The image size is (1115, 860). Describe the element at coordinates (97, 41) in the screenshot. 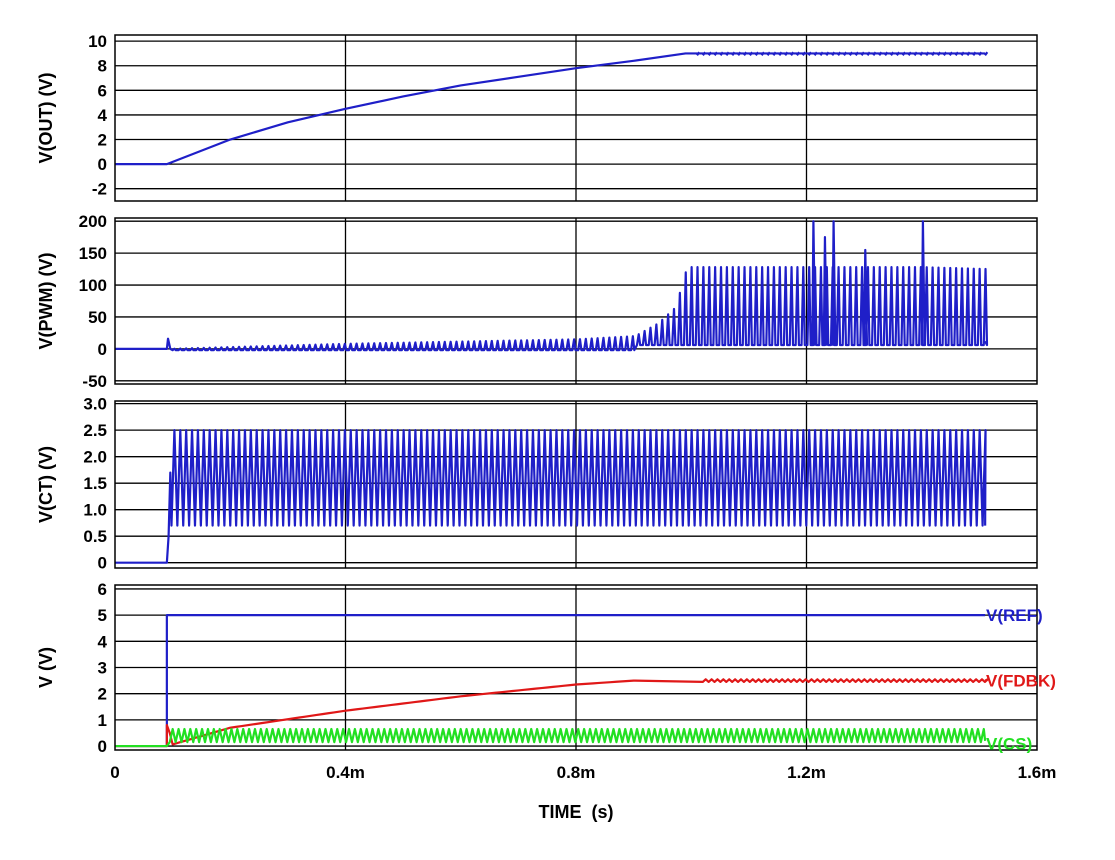

I see `y-tick-label-p1-0: 10` at that location.